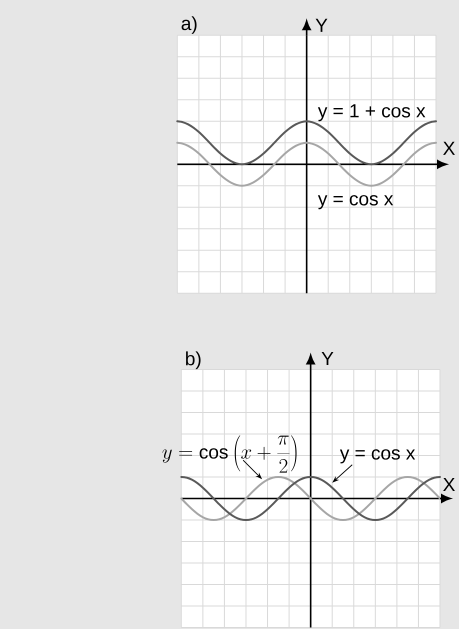 The height and width of the screenshot is (629, 459). Describe the element at coordinates (372, 113) in the screenshot. I see `series-label: y = 1 + cos x` at that location.